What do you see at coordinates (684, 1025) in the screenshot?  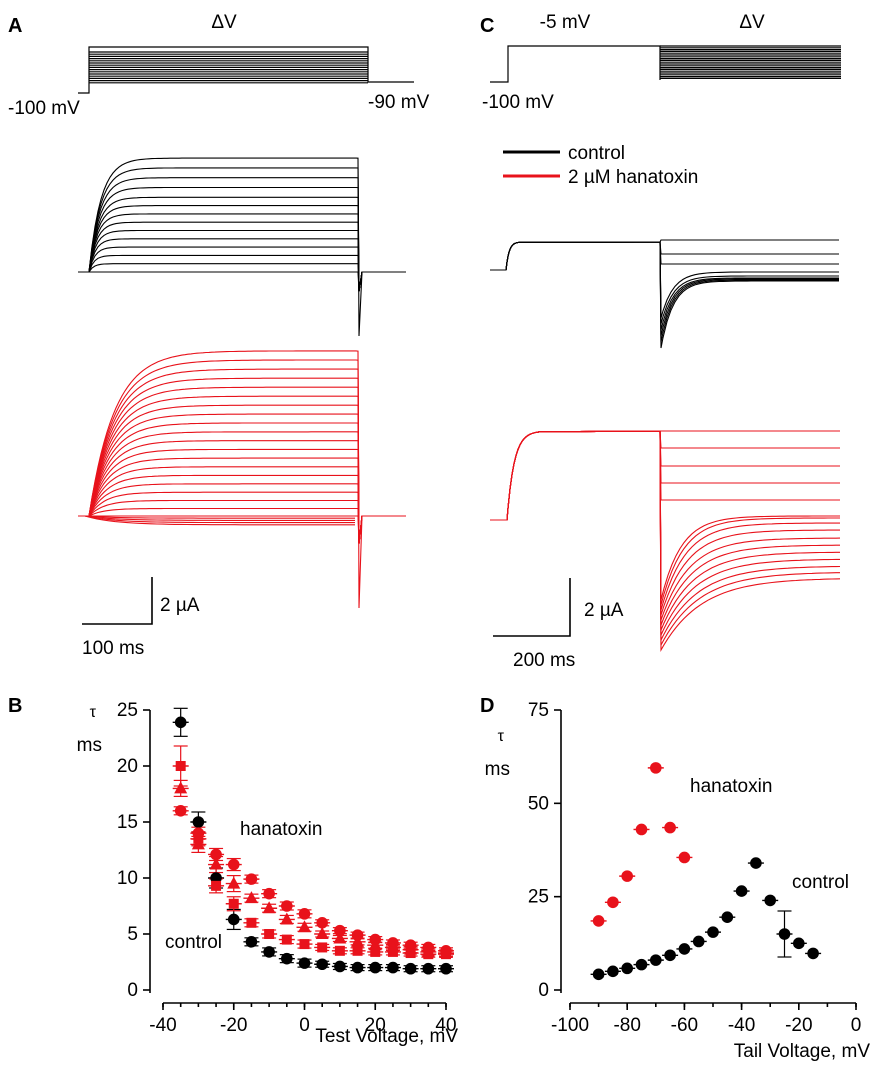 I see `x-tick-label: -60` at bounding box center [684, 1025].